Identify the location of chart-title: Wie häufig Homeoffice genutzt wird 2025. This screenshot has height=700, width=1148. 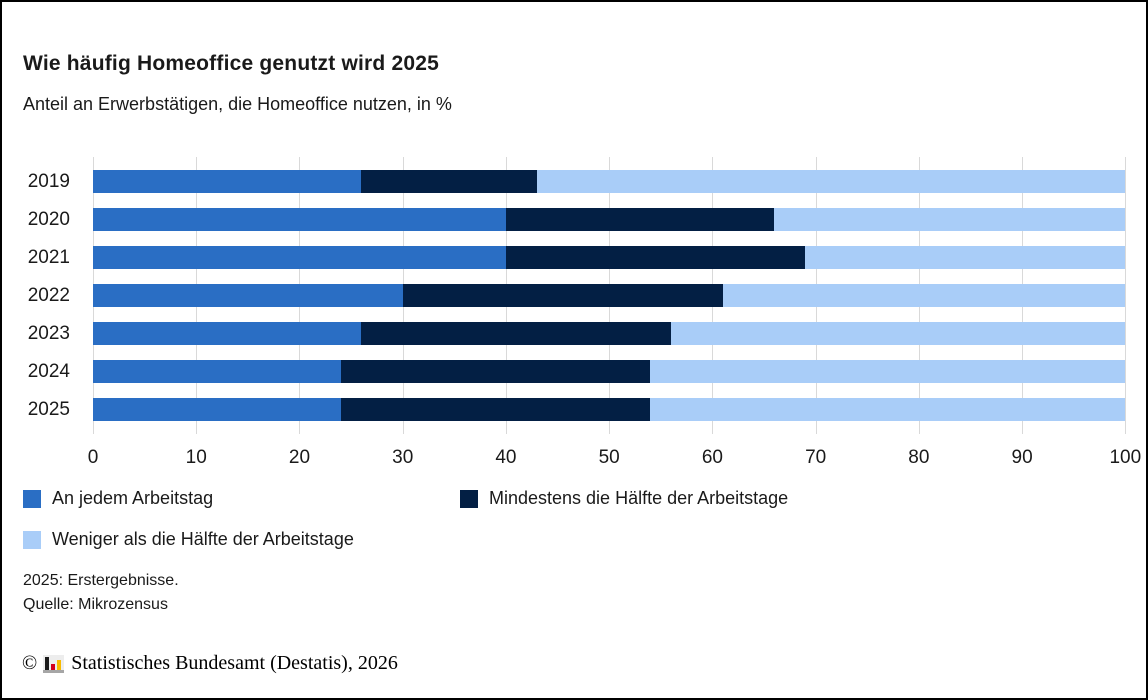
(231, 63).